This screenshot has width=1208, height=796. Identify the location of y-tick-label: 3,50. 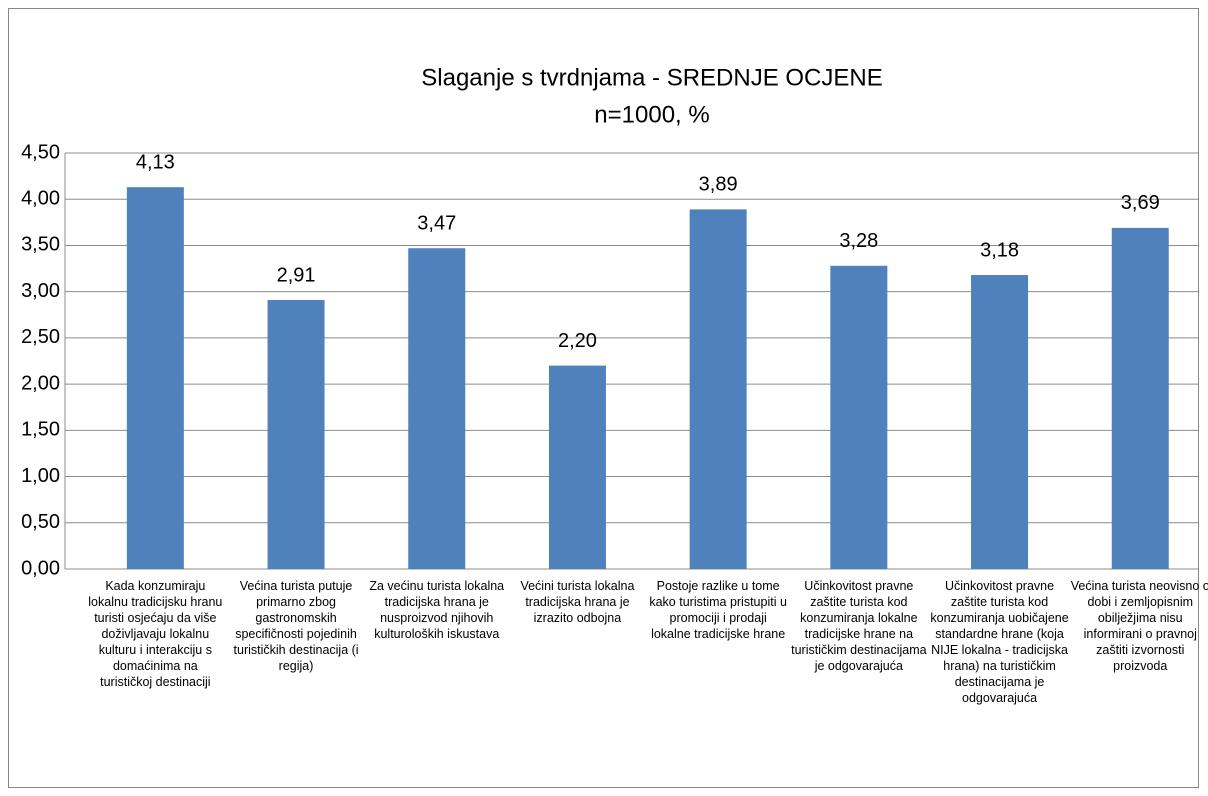
(40, 245).